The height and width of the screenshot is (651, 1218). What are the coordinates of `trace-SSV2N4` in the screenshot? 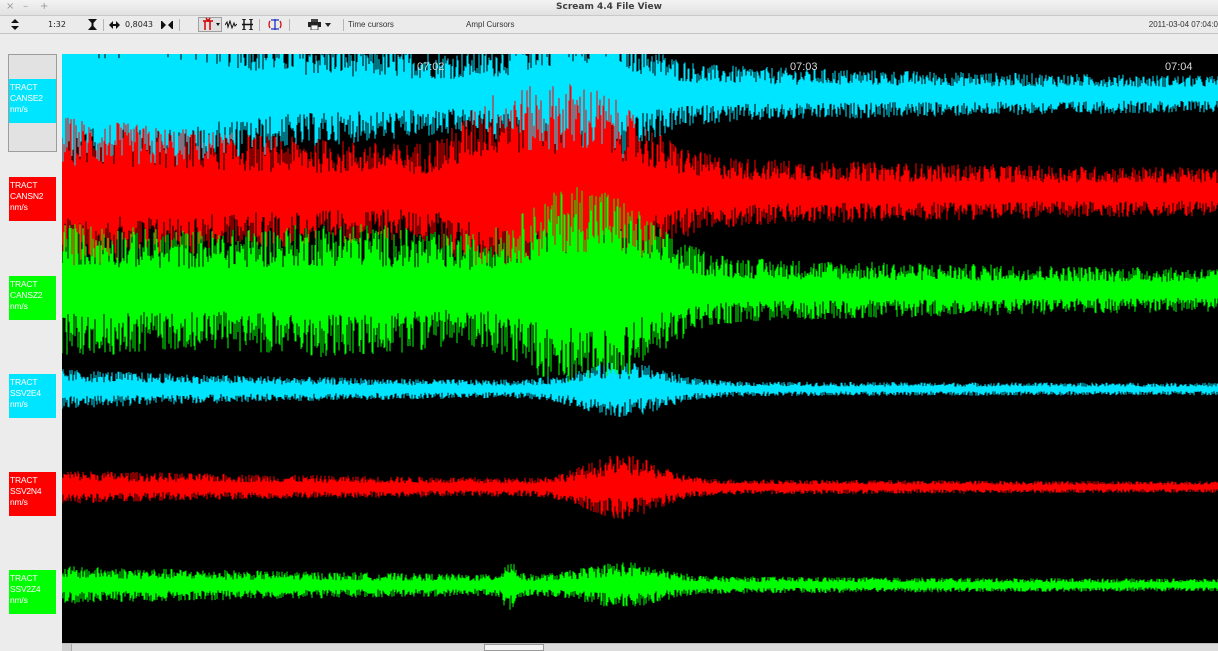 It's located at (640, 487).